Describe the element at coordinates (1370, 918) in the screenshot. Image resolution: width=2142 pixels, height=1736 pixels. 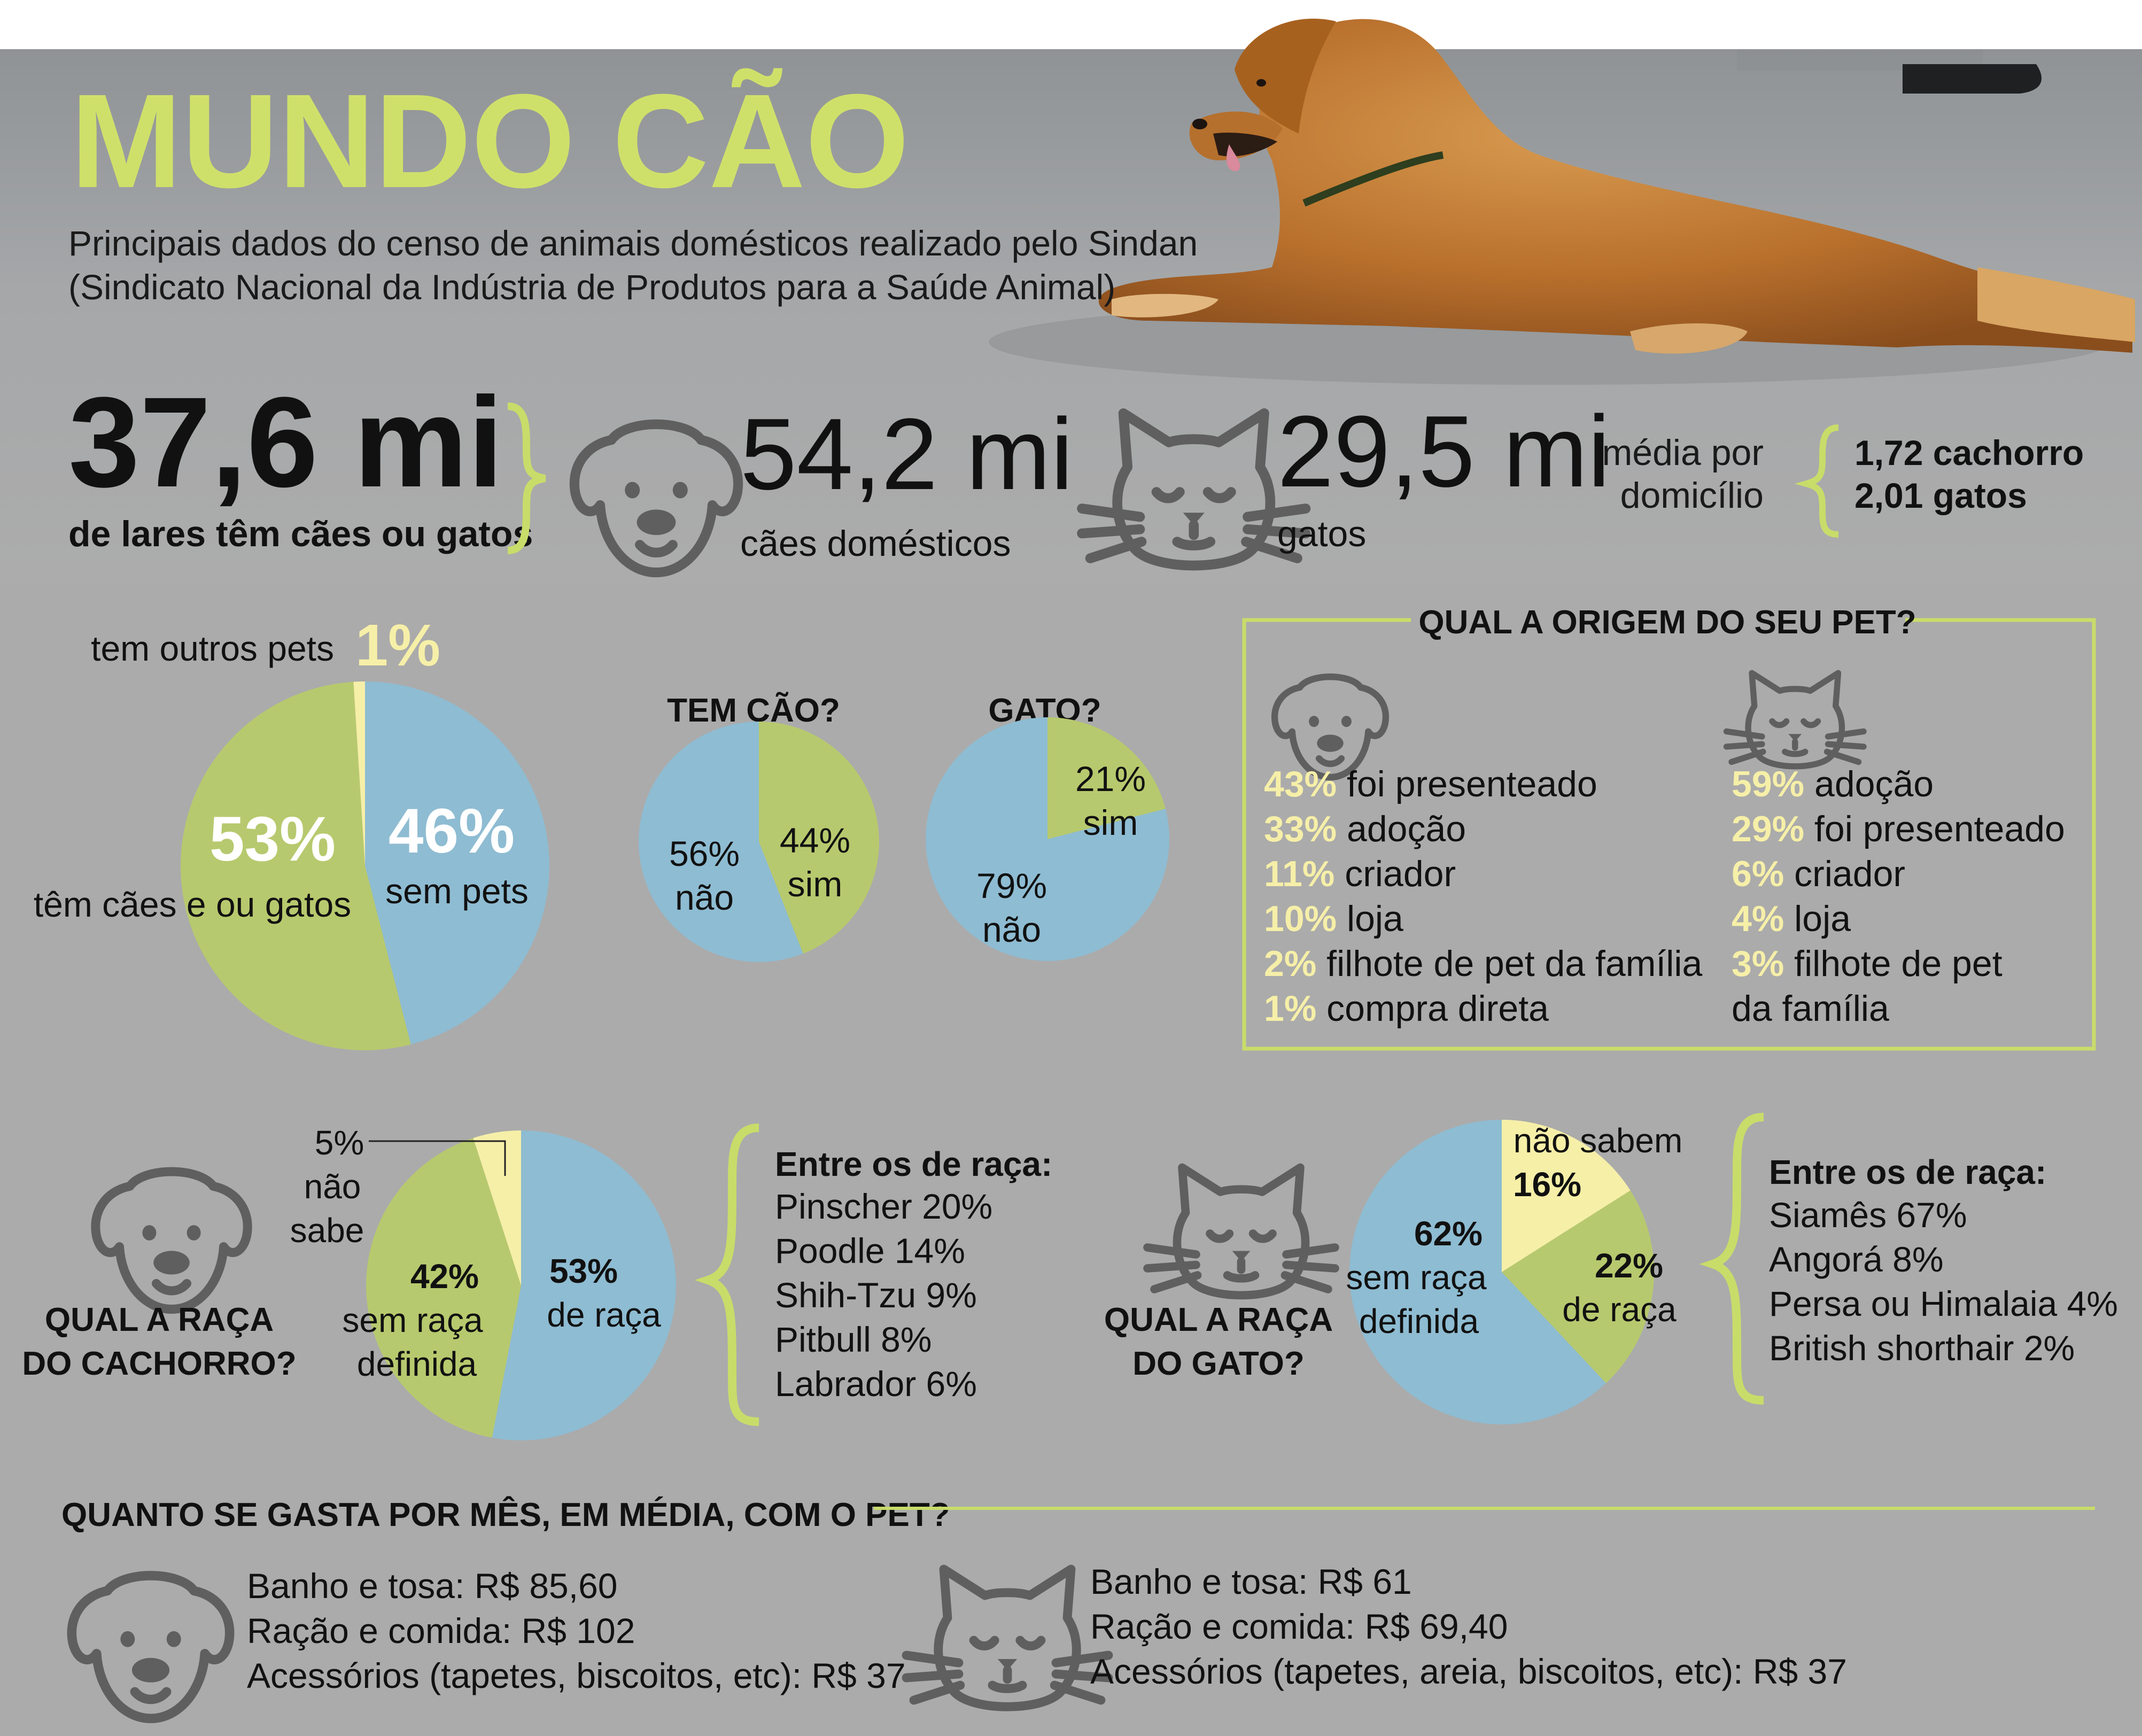
I see `origin-item-label: loja` at that location.